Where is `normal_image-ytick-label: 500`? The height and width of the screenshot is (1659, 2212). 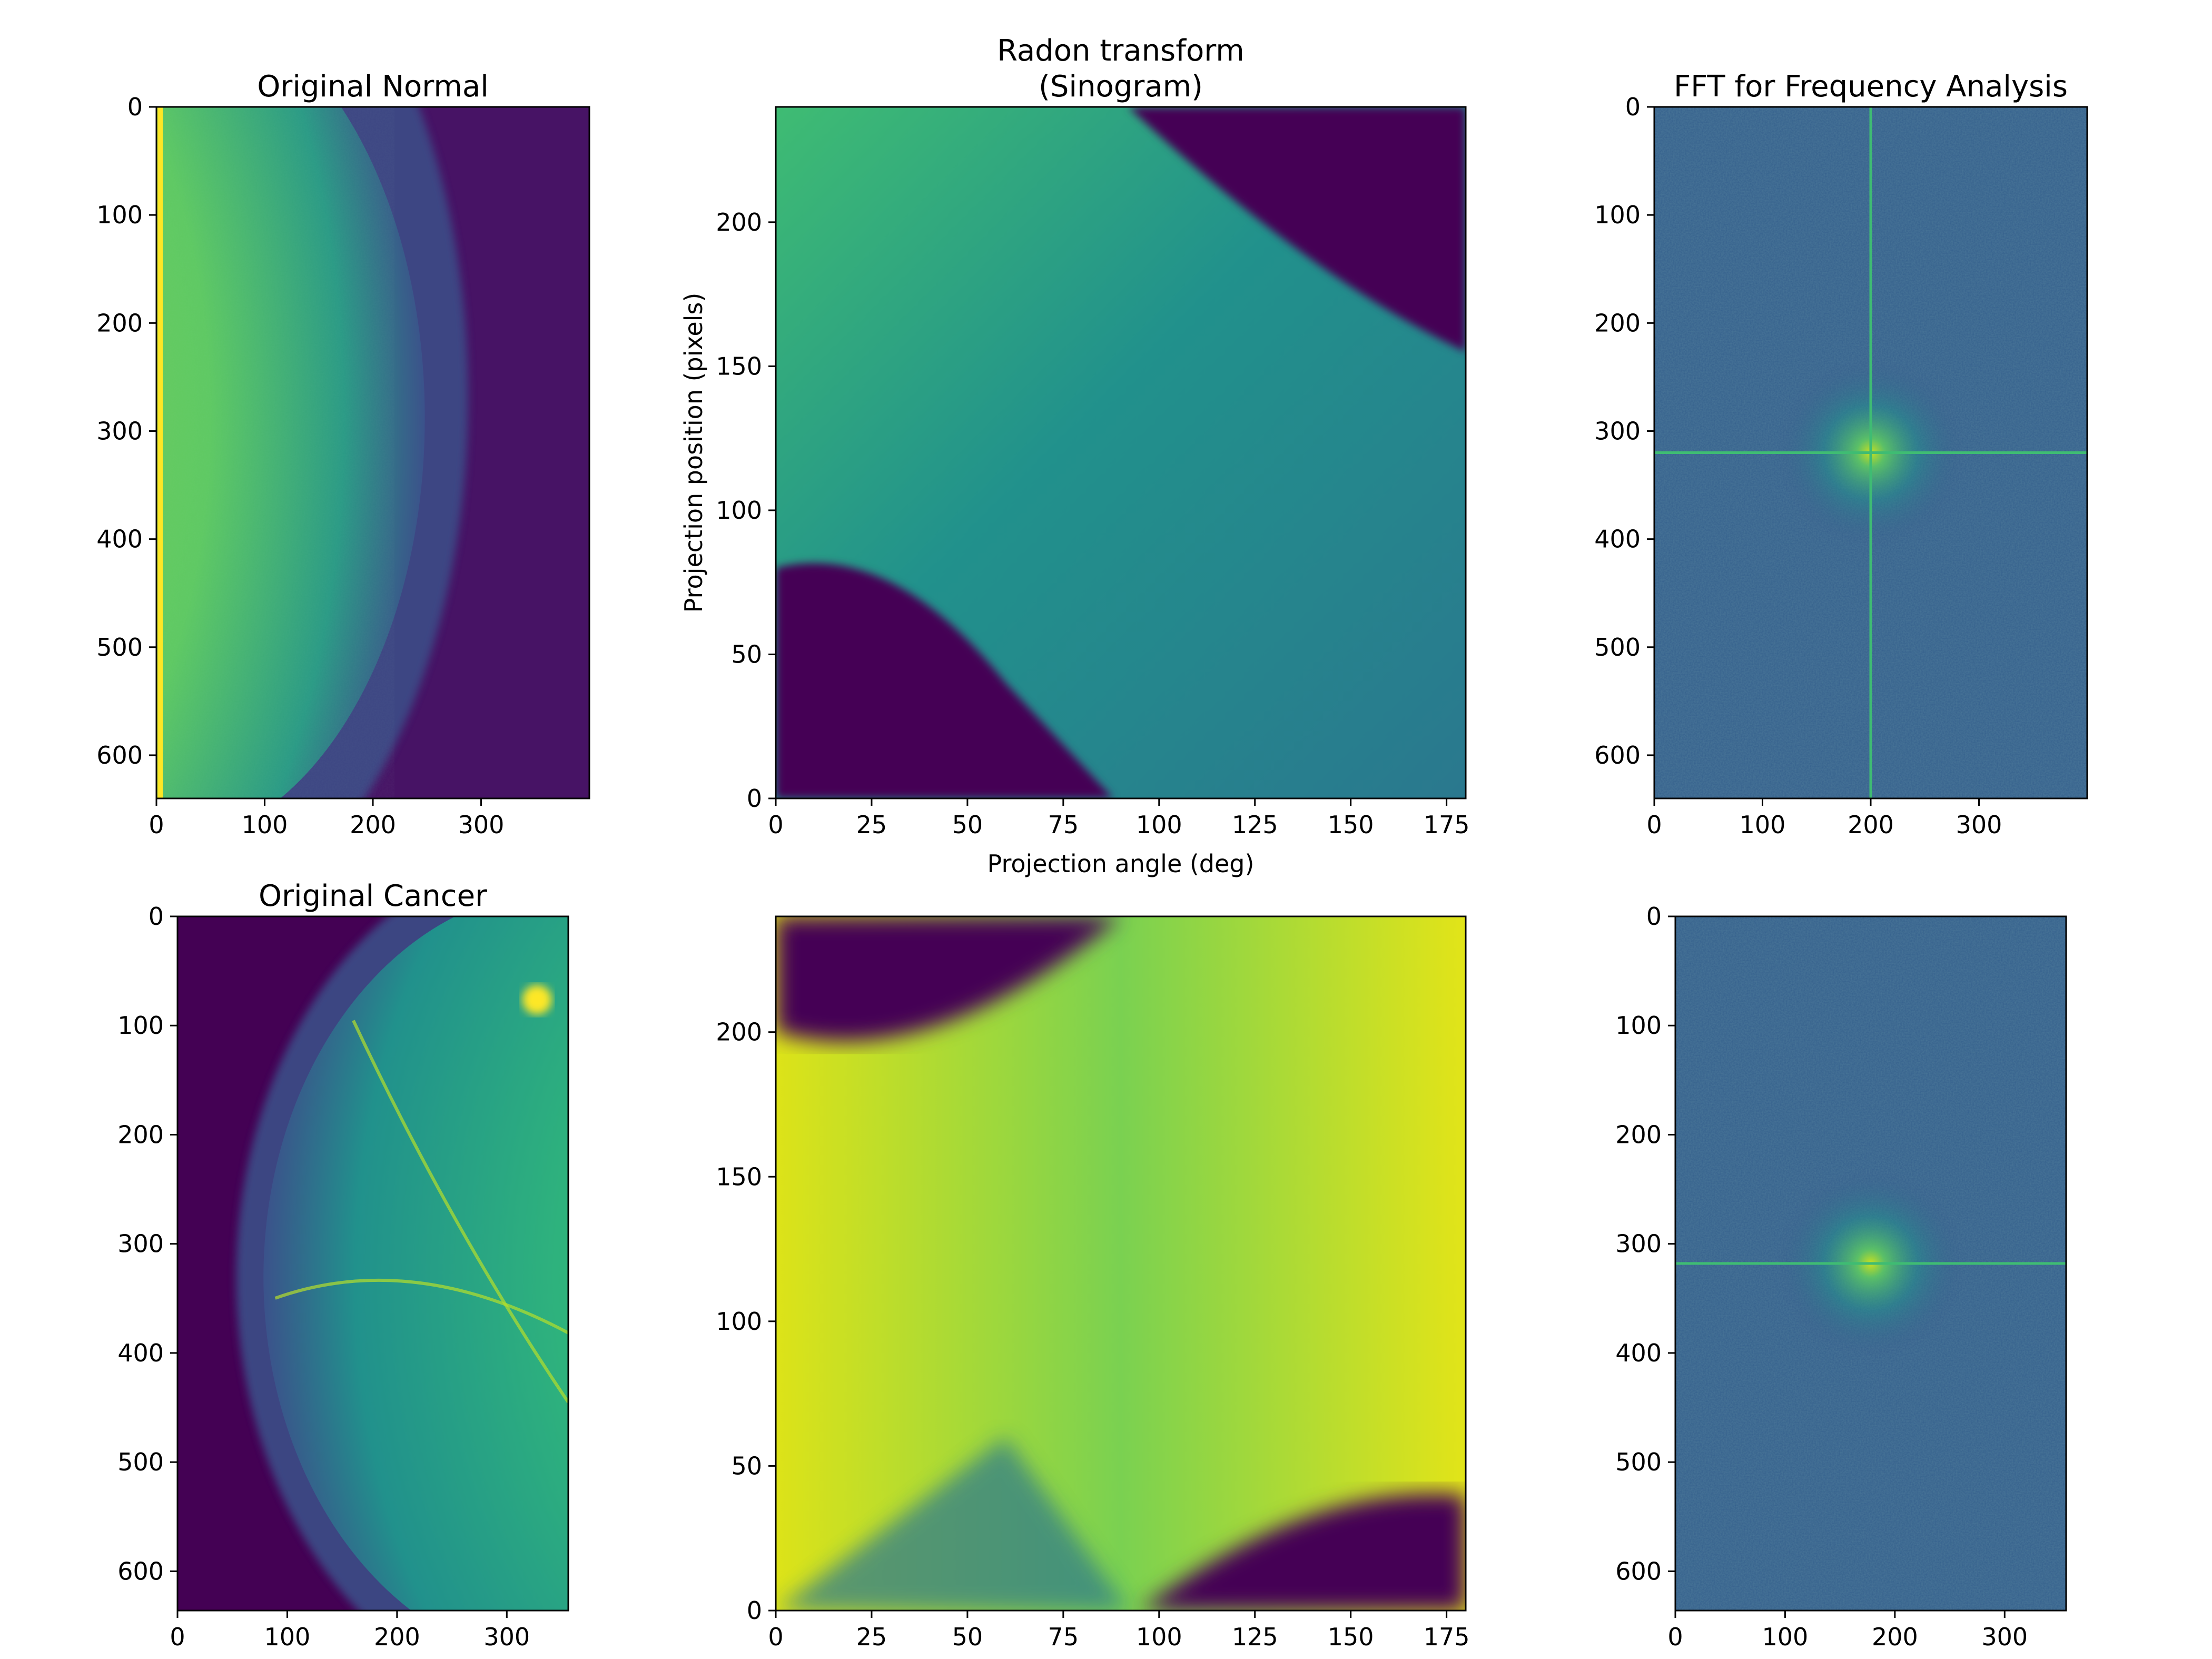
normal_image-ytick-label: 500 is located at coordinates (119, 647).